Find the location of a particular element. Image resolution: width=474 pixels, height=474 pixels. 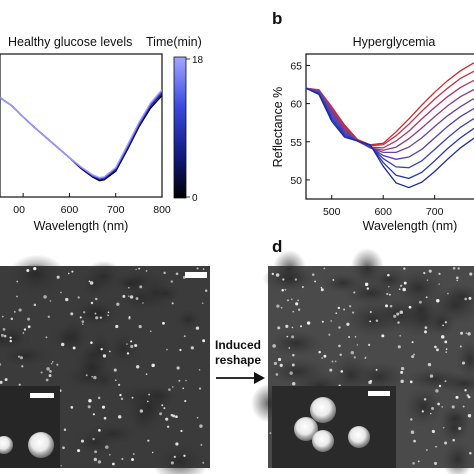

inset-before is located at coordinates (30, 427).